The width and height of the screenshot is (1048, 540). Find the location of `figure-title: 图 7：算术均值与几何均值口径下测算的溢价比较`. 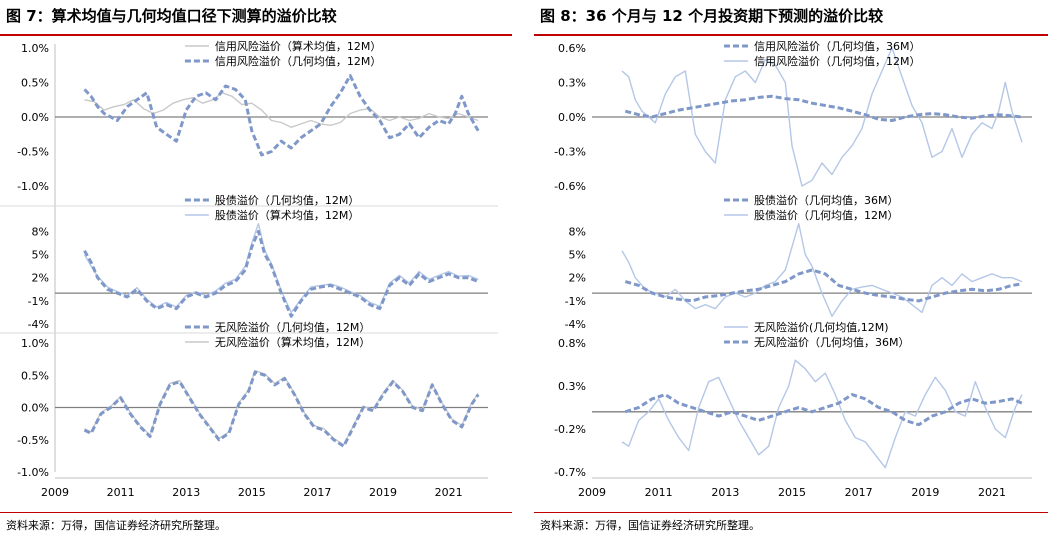

figure-title: 图 7：算术均值与几何均值口径下测算的溢价比较 is located at coordinates (171, 16).